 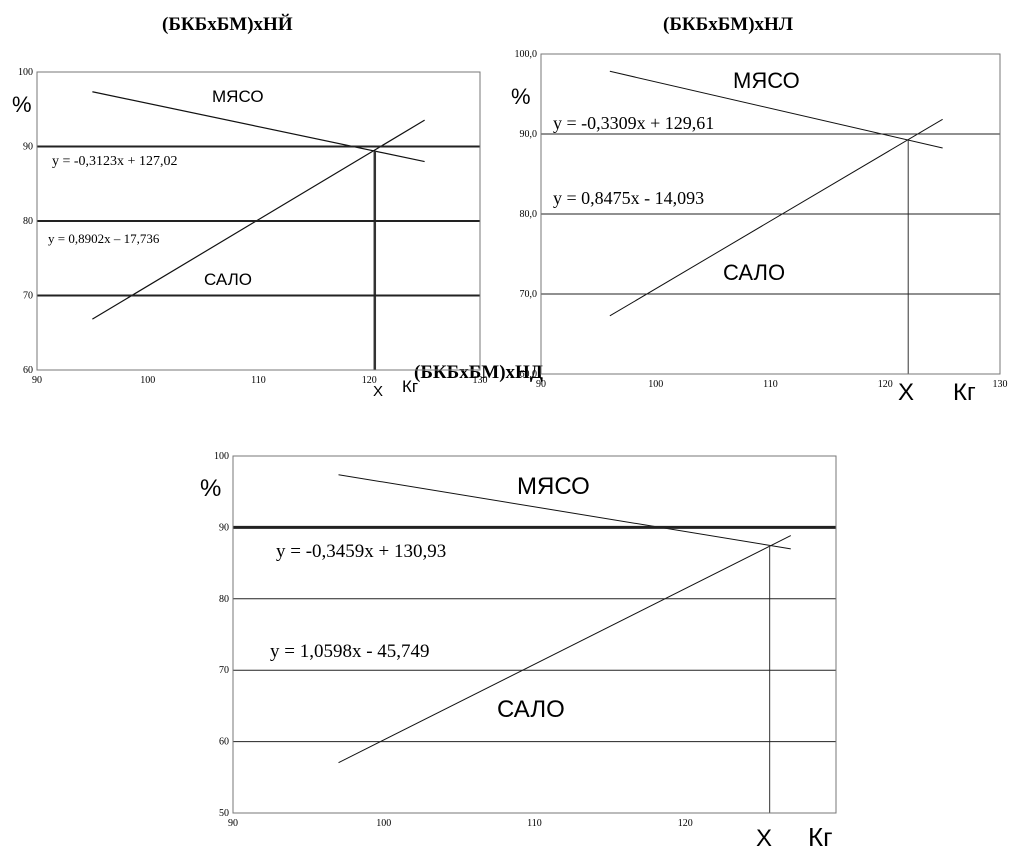 What do you see at coordinates (628, 198) in the screenshot?
I see `equation-fat: y = 0,8475x - 14,093` at bounding box center [628, 198].